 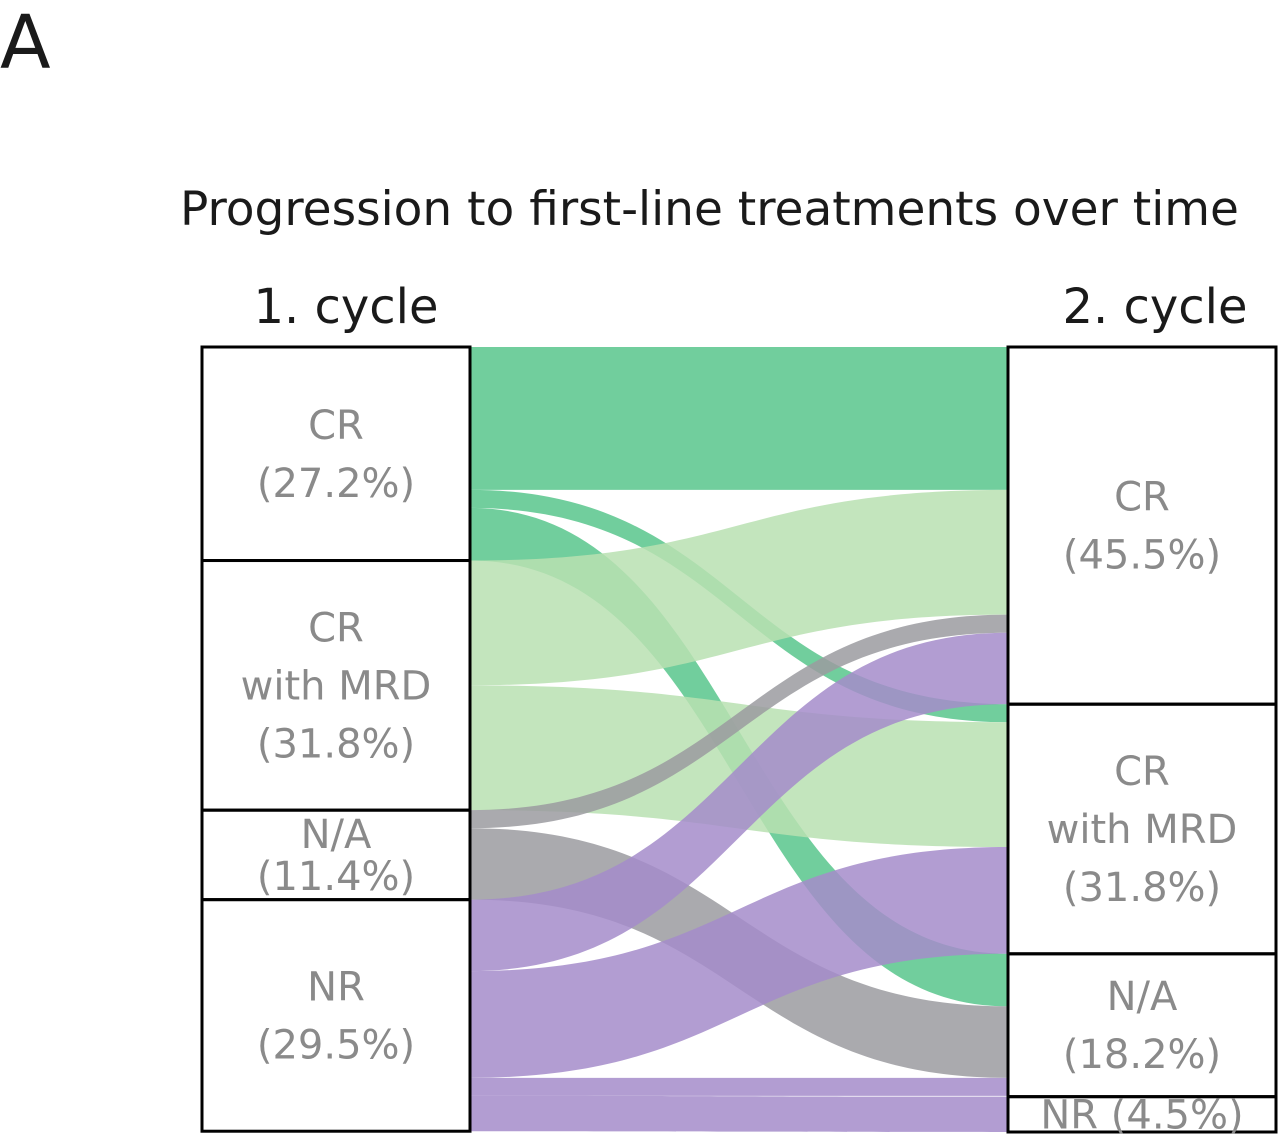 What do you see at coordinates (336, 628) in the screenshot?
I see `cycle1-node-cr-with-mrd-label-1: CR` at bounding box center [336, 628].